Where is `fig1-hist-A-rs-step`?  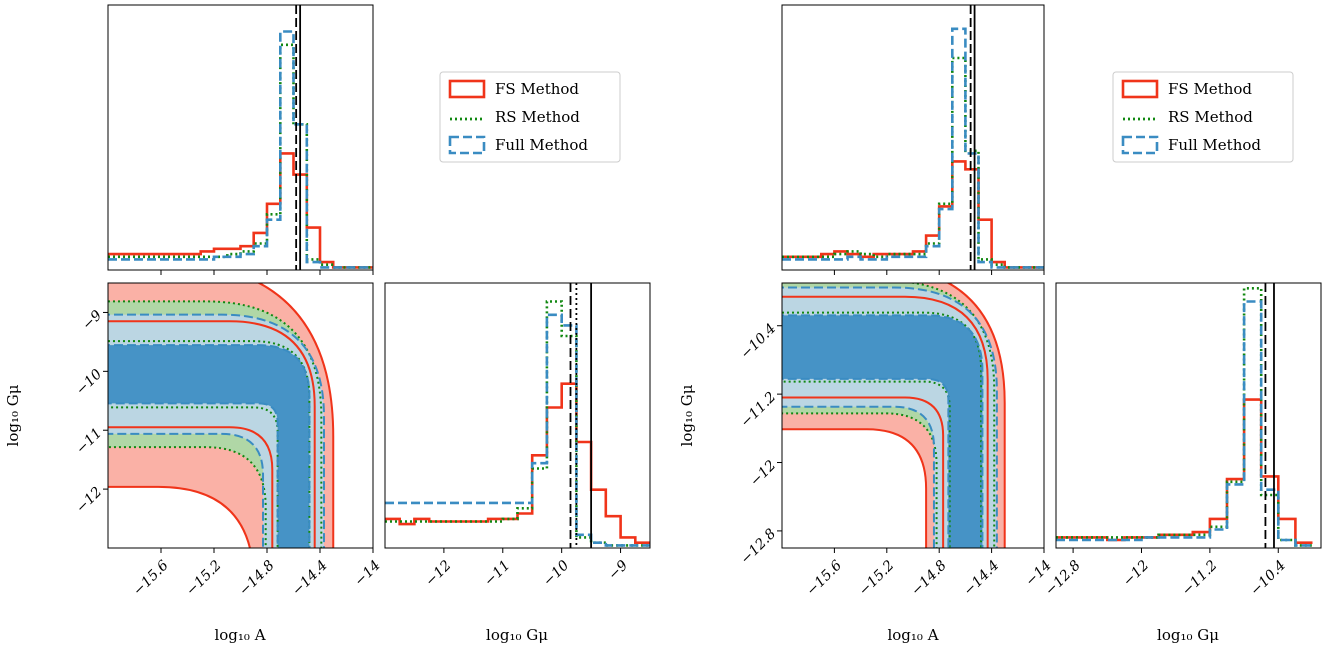
fig1-hist-A-rs-step is located at coordinates (240, 156).